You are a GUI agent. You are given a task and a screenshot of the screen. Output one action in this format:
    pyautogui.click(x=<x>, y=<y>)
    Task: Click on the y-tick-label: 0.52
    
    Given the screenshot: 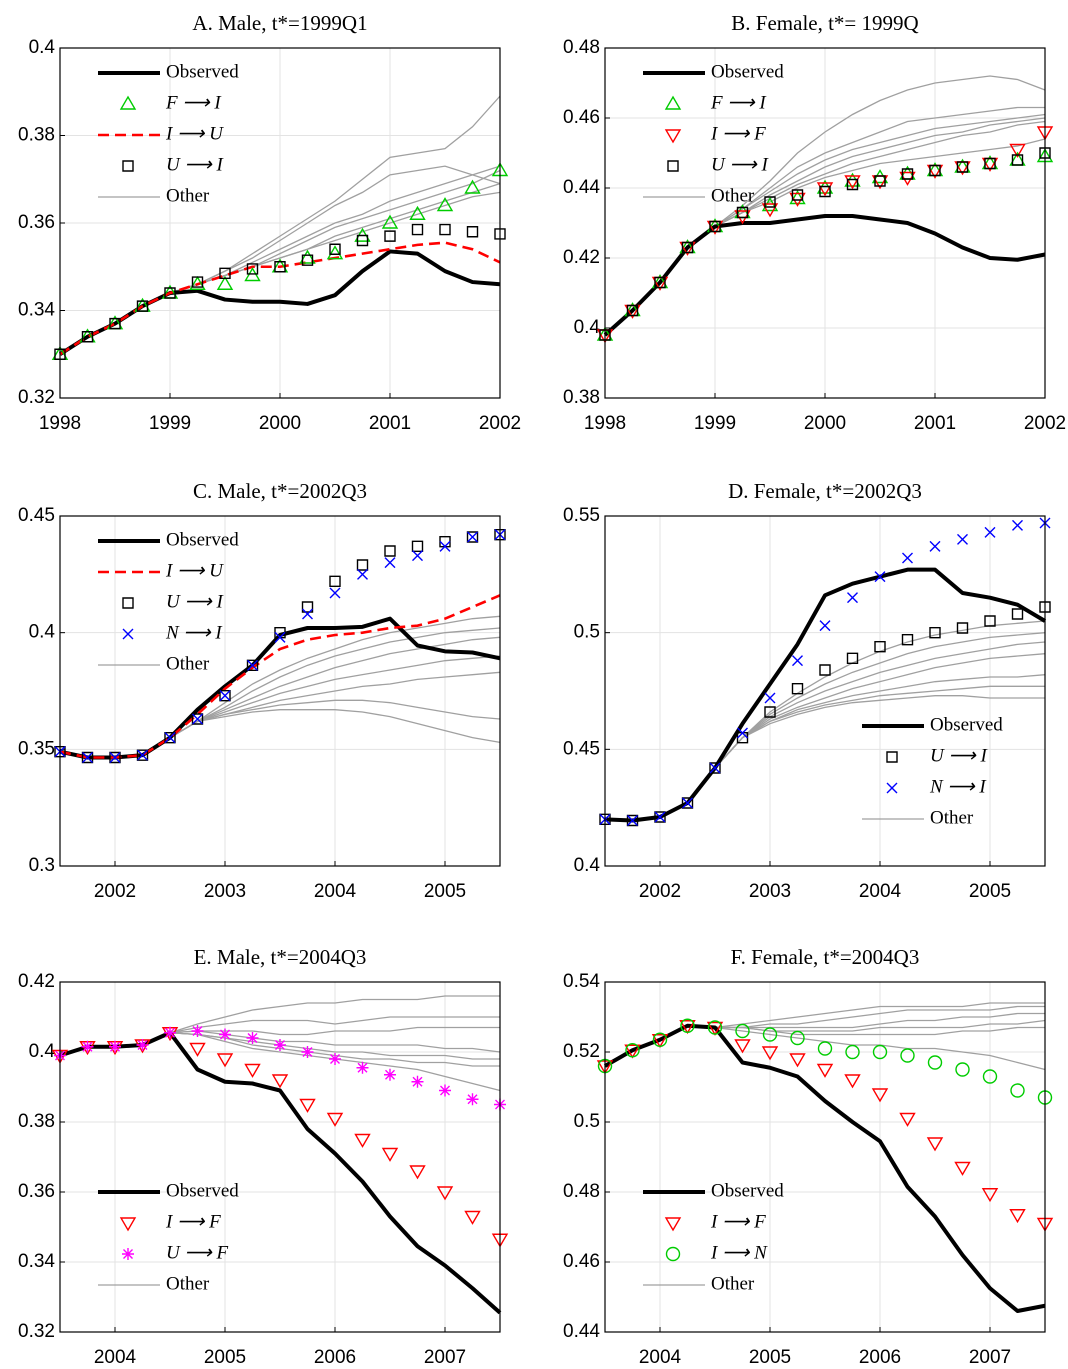 What is the action you would take?
    pyautogui.click(x=581, y=1051)
    